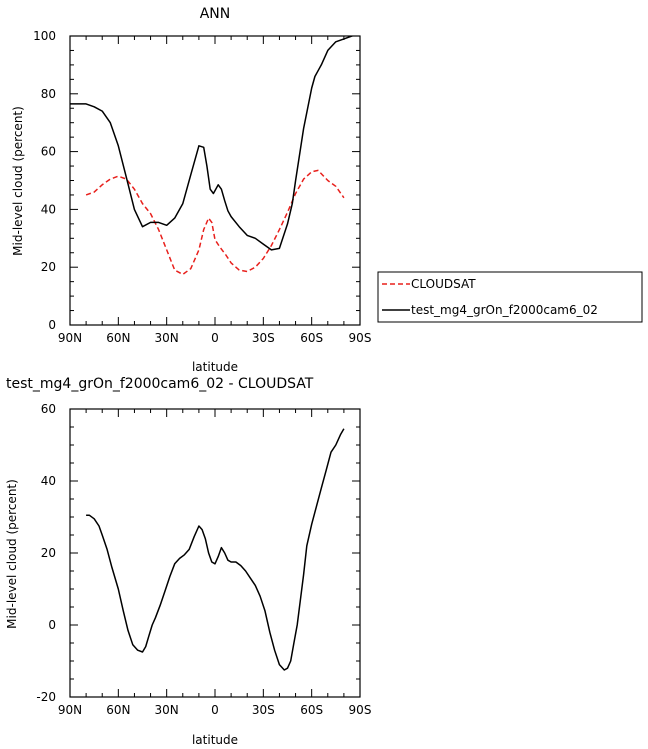  What do you see at coordinates (167, 710) in the screenshot?
I see `bottom-x-tick-label: 30N` at bounding box center [167, 710].